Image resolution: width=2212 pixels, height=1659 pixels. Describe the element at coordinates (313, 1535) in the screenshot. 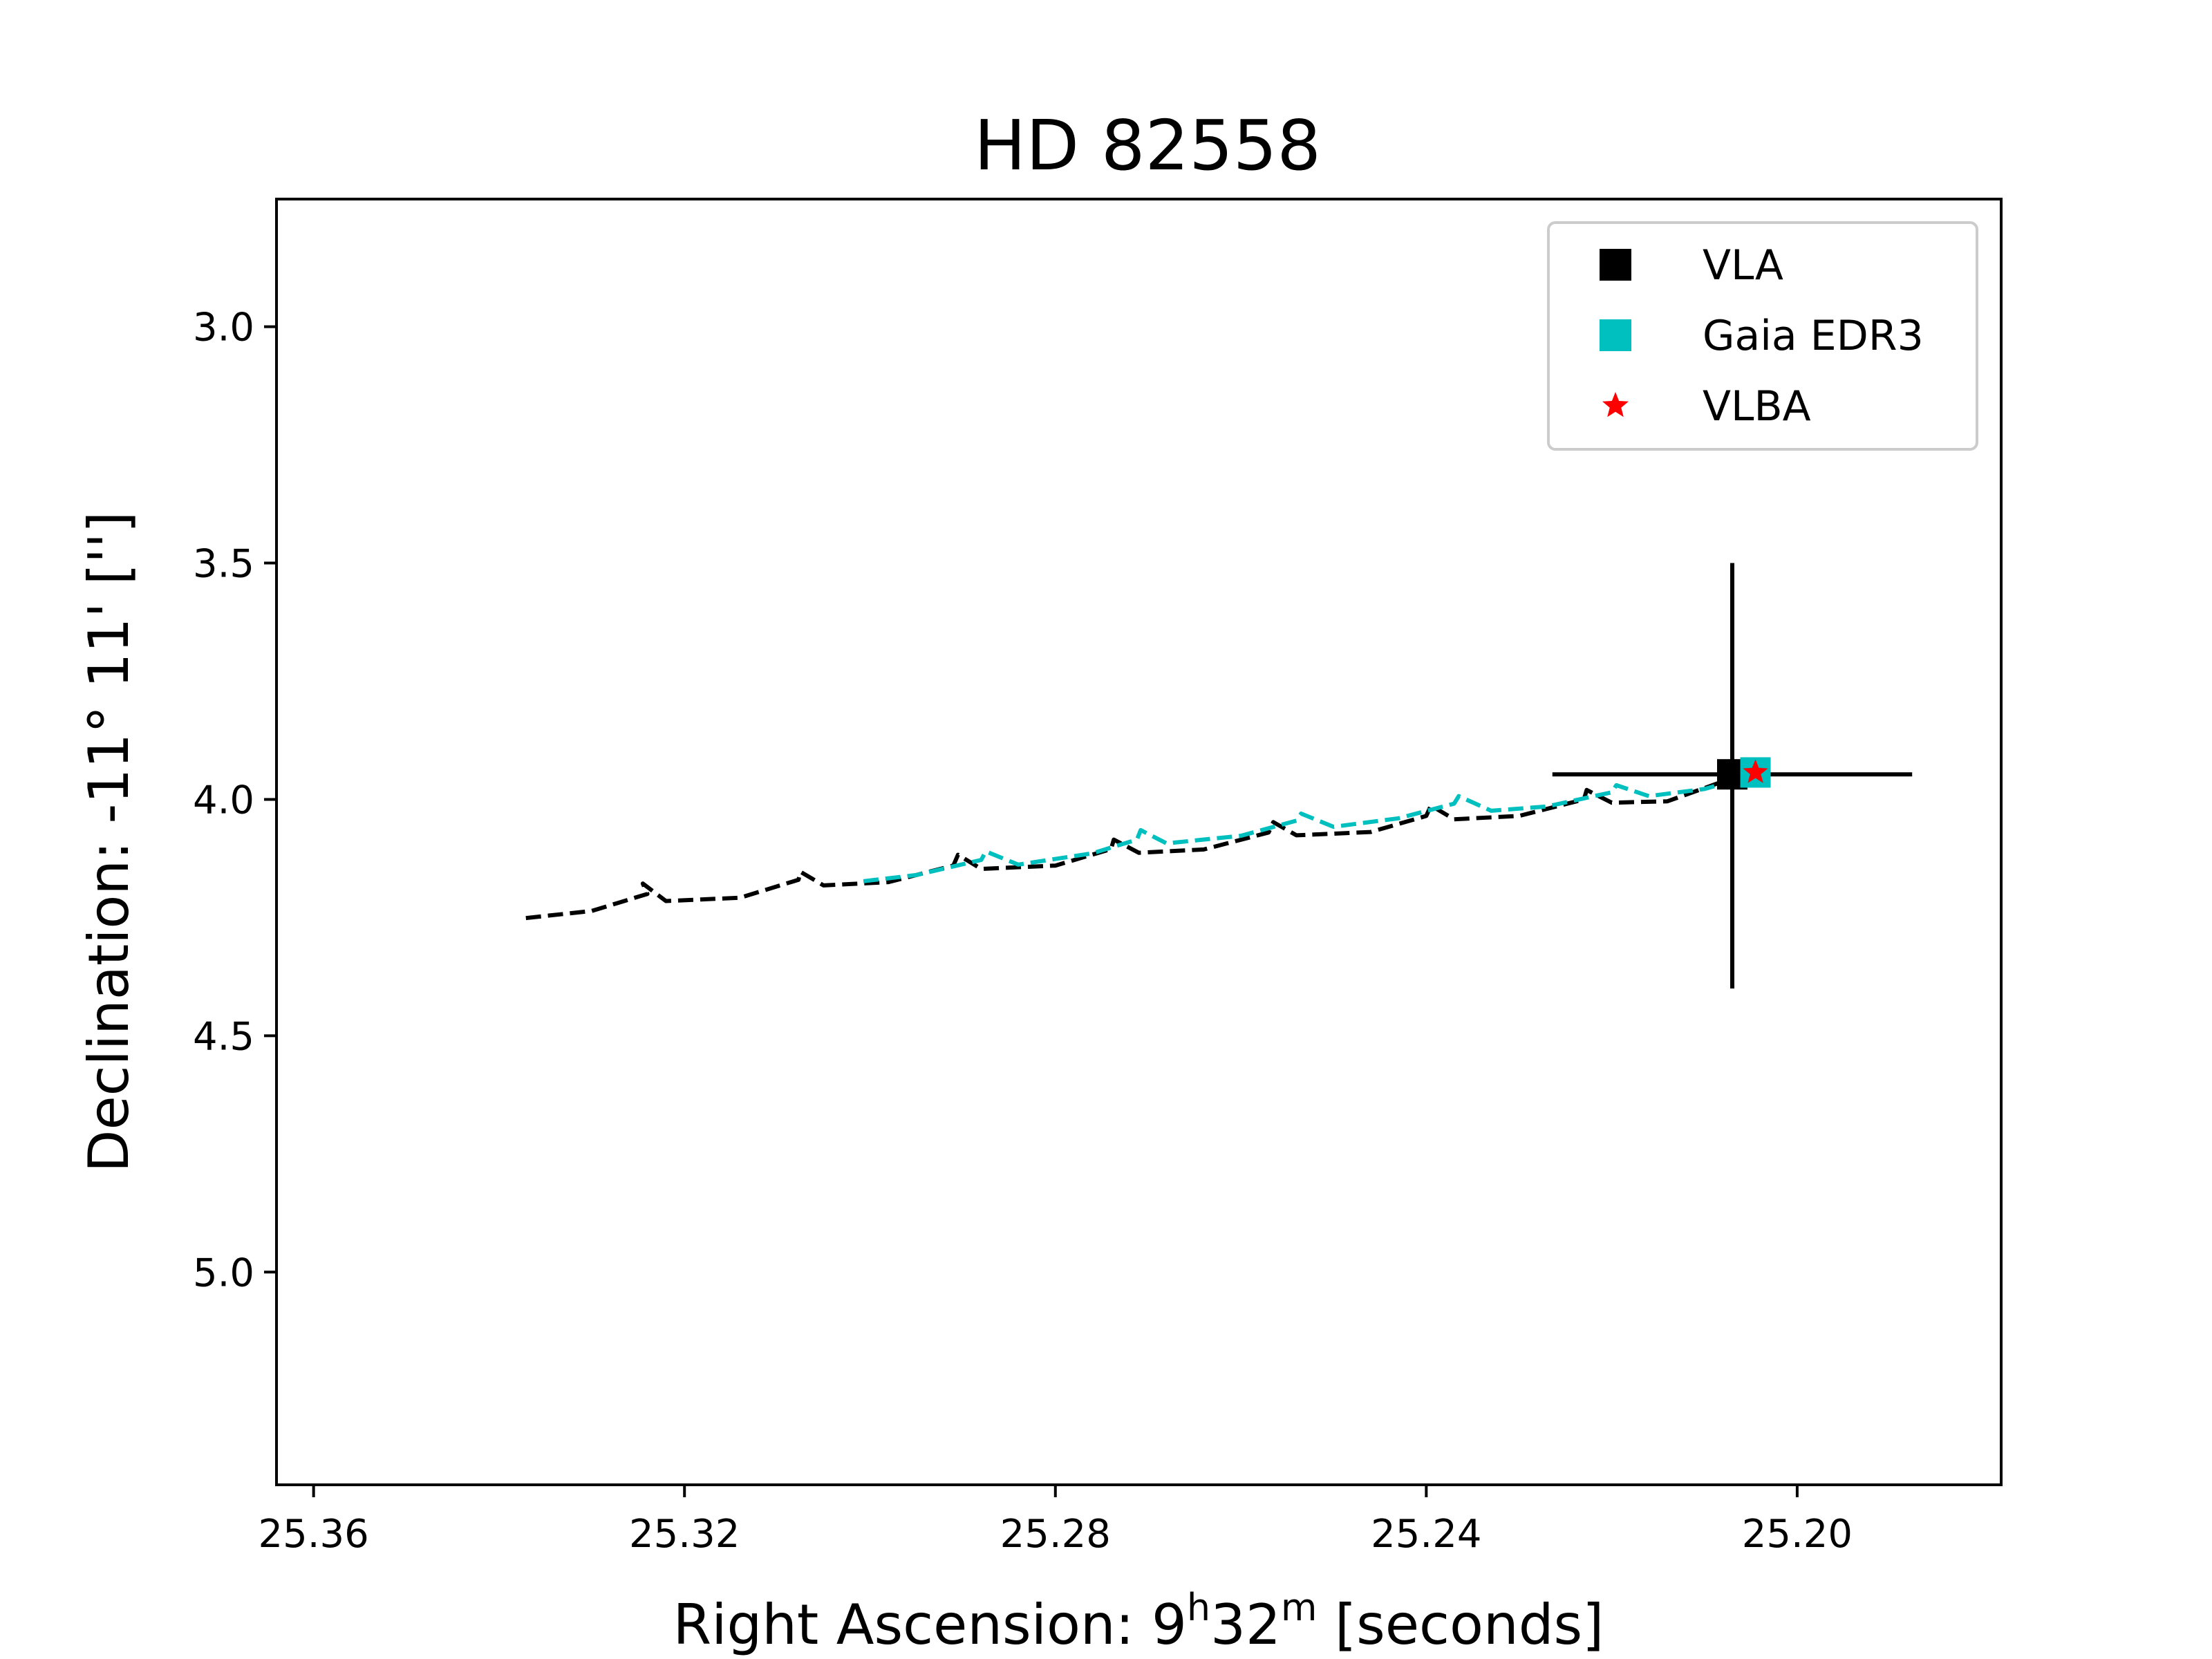

I see `x-tick-label: 25.36` at that location.